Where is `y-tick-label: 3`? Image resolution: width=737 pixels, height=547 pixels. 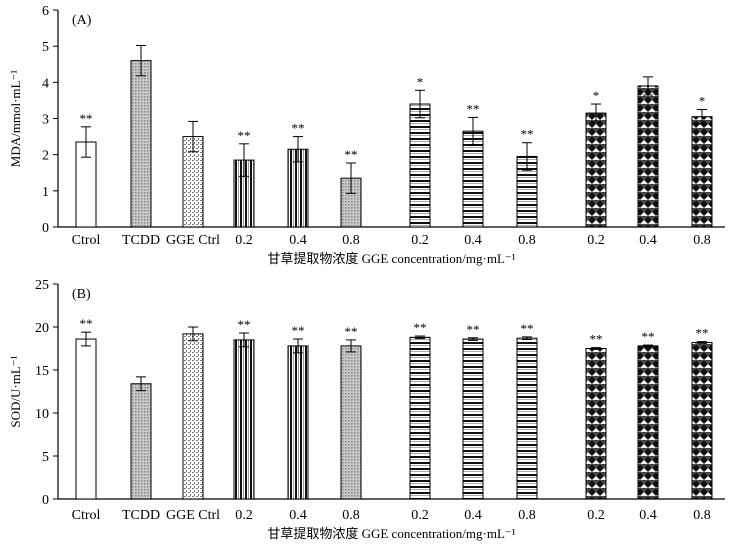
y-tick-label: 3 is located at coordinates (45, 120).